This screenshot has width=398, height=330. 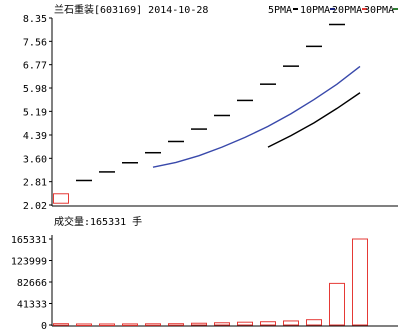 I want to click on price-tick-label: 2.81, so click(x=35, y=183).